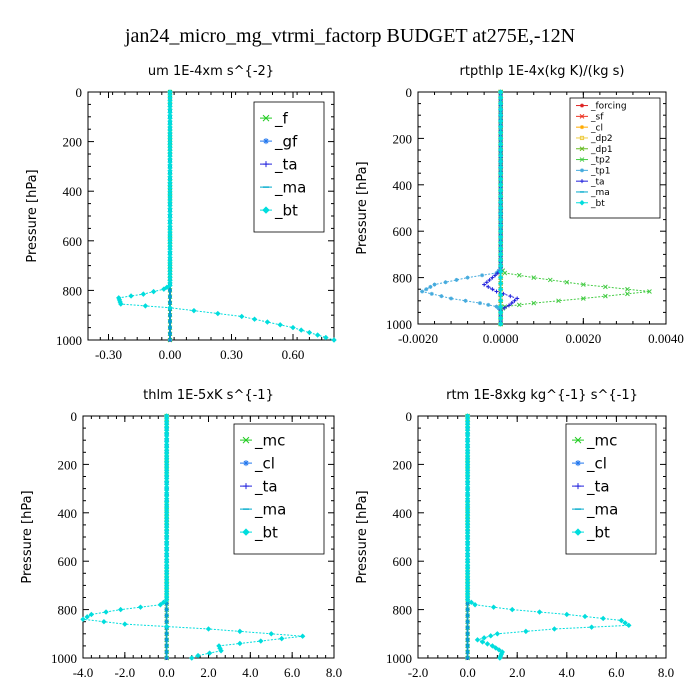 The height and width of the screenshot is (700, 700). Describe the element at coordinates (192, 537) in the screenshot. I see `series-line` at that location.